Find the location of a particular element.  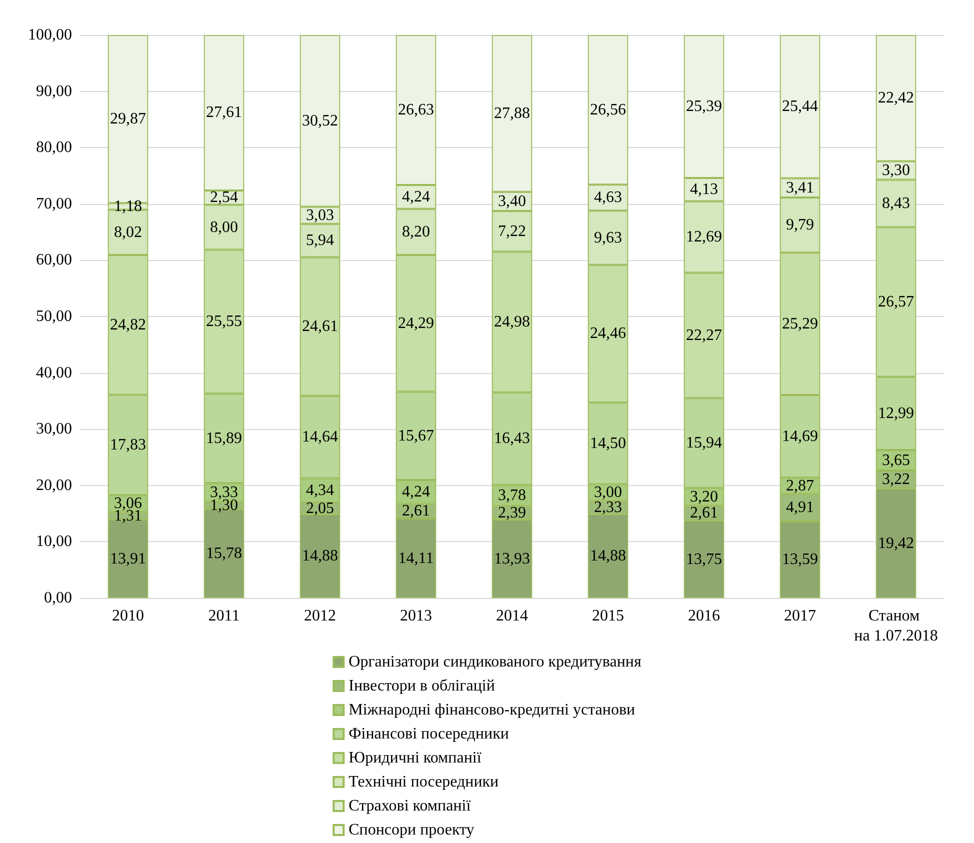

data-label: 5,94 is located at coordinates (320, 241).